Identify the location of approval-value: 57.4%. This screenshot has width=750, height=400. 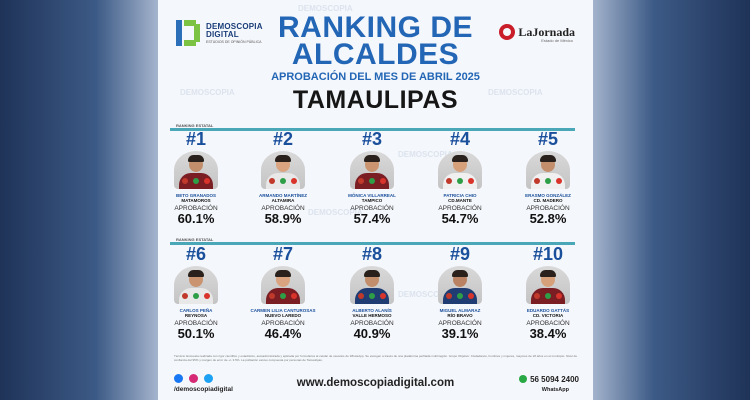
(372, 218).